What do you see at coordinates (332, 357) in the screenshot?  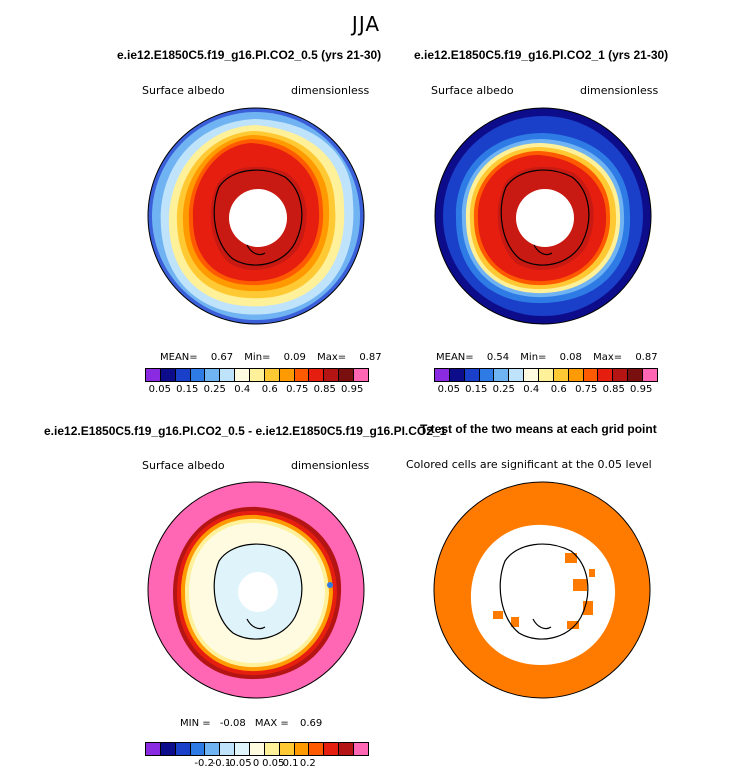 I see `panel1-max-label: Max=` at bounding box center [332, 357].